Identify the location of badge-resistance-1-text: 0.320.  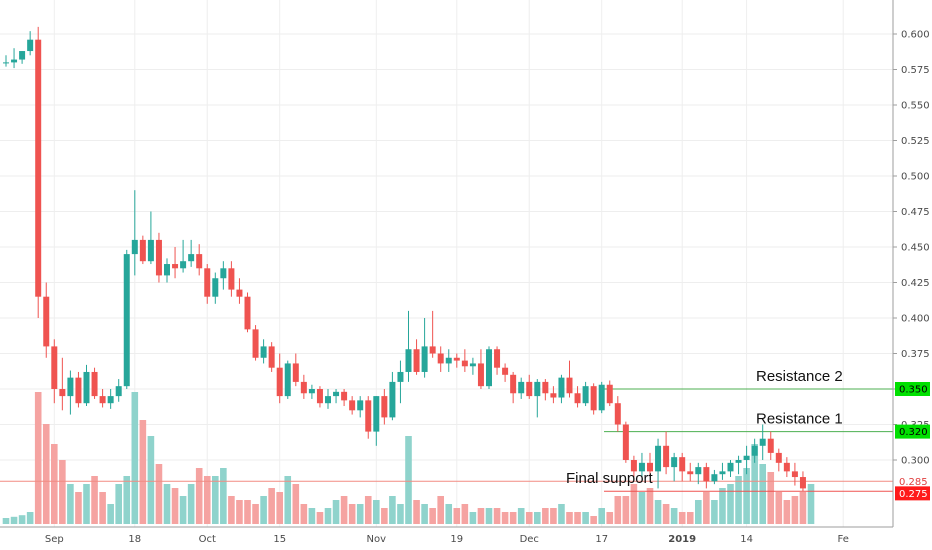
(913, 432).